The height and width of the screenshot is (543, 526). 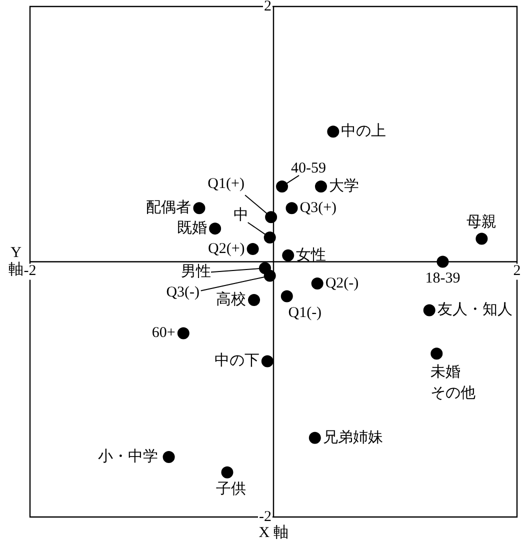 What do you see at coordinates (352, 437) in the screenshot?
I see `annotation: 兄弟姉妹` at bounding box center [352, 437].